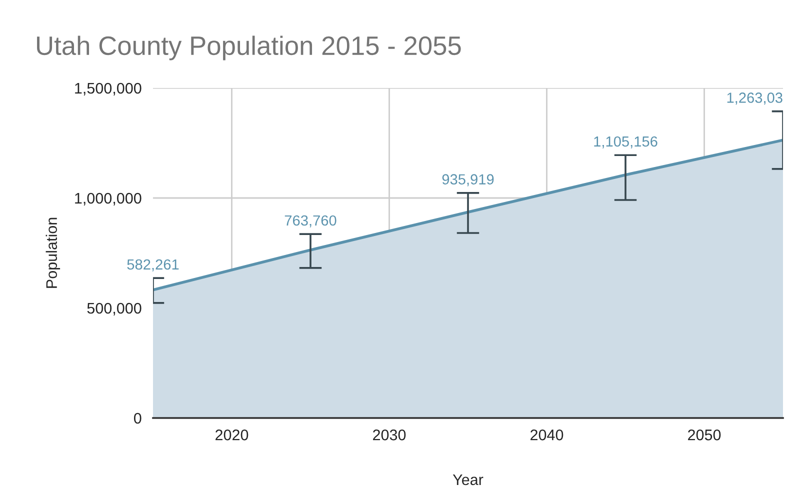  What do you see at coordinates (754, 98) in the screenshot?
I see `data-label: 1,263,03` at bounding box center [754, 98].